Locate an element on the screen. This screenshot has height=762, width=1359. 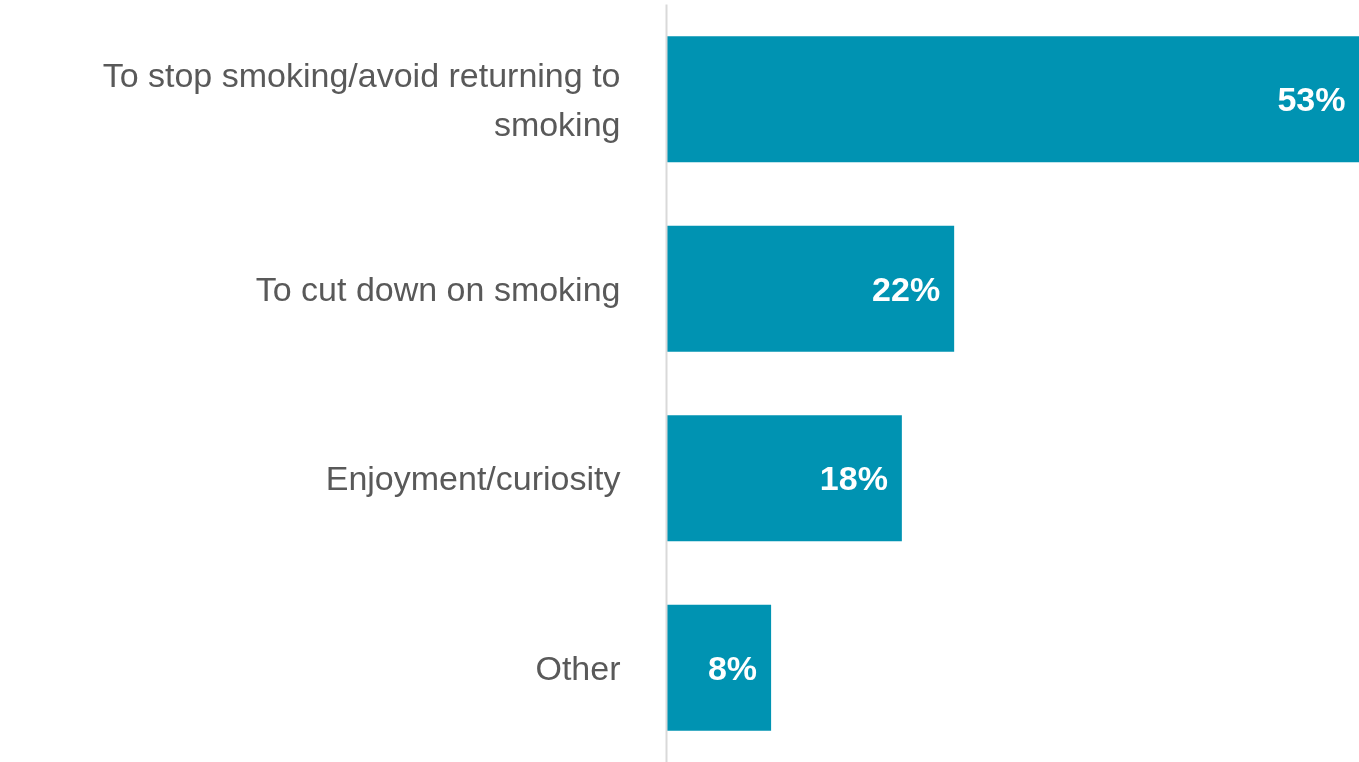
y-tick-label: Other is located at coordinates (578, 667).